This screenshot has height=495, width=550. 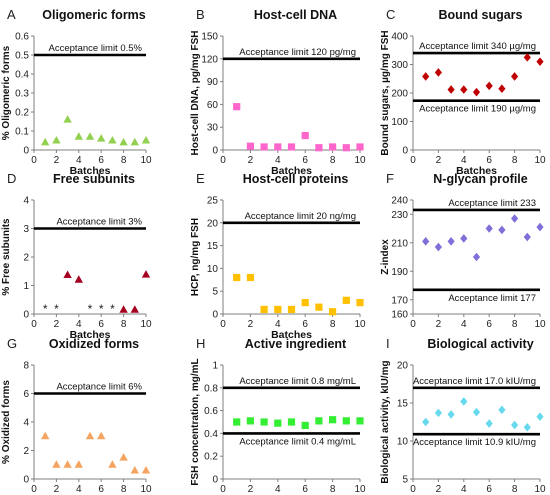 What do you see at coordinates (403, 442) in the screenshot?
I see `y-tick-label: 10` at bounding box center [403, 442].